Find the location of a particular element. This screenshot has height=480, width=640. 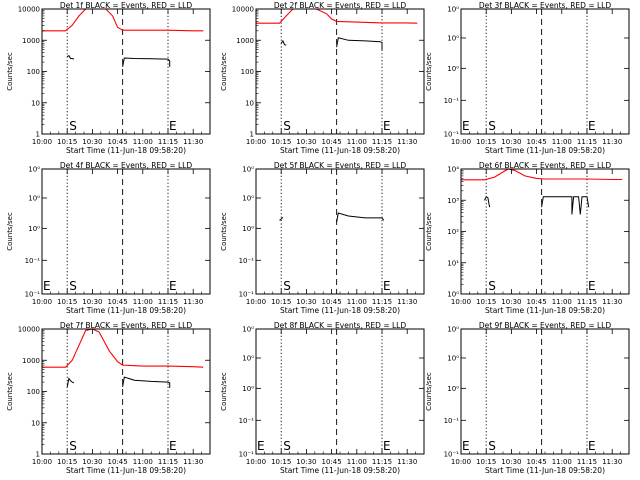

panel-title: Det 9f BLACK = Events, RED = LLD is located at coordinates (545, 325).